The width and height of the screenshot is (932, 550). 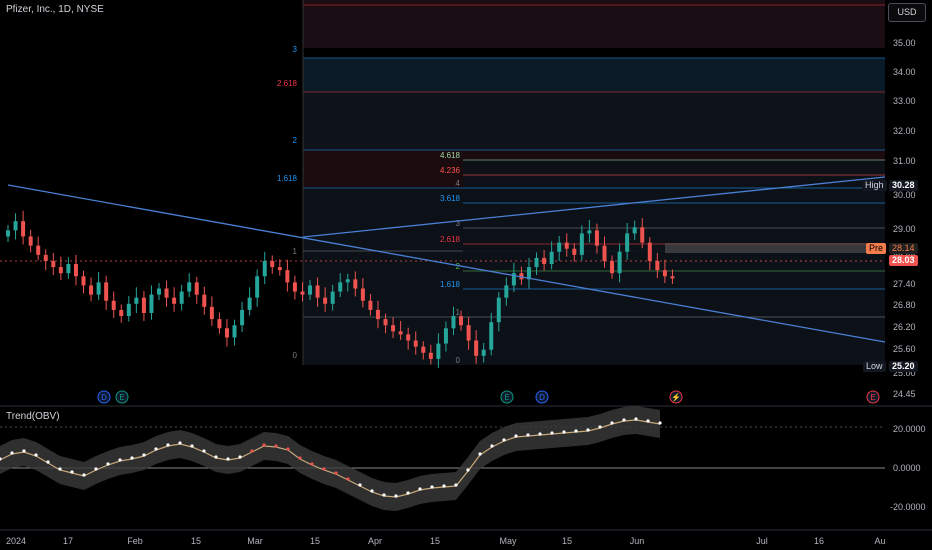 What do you see at coordinates (458, 183) in the screenshot?
I see `fib-right-label: 4` at bounding box center [458, 183].